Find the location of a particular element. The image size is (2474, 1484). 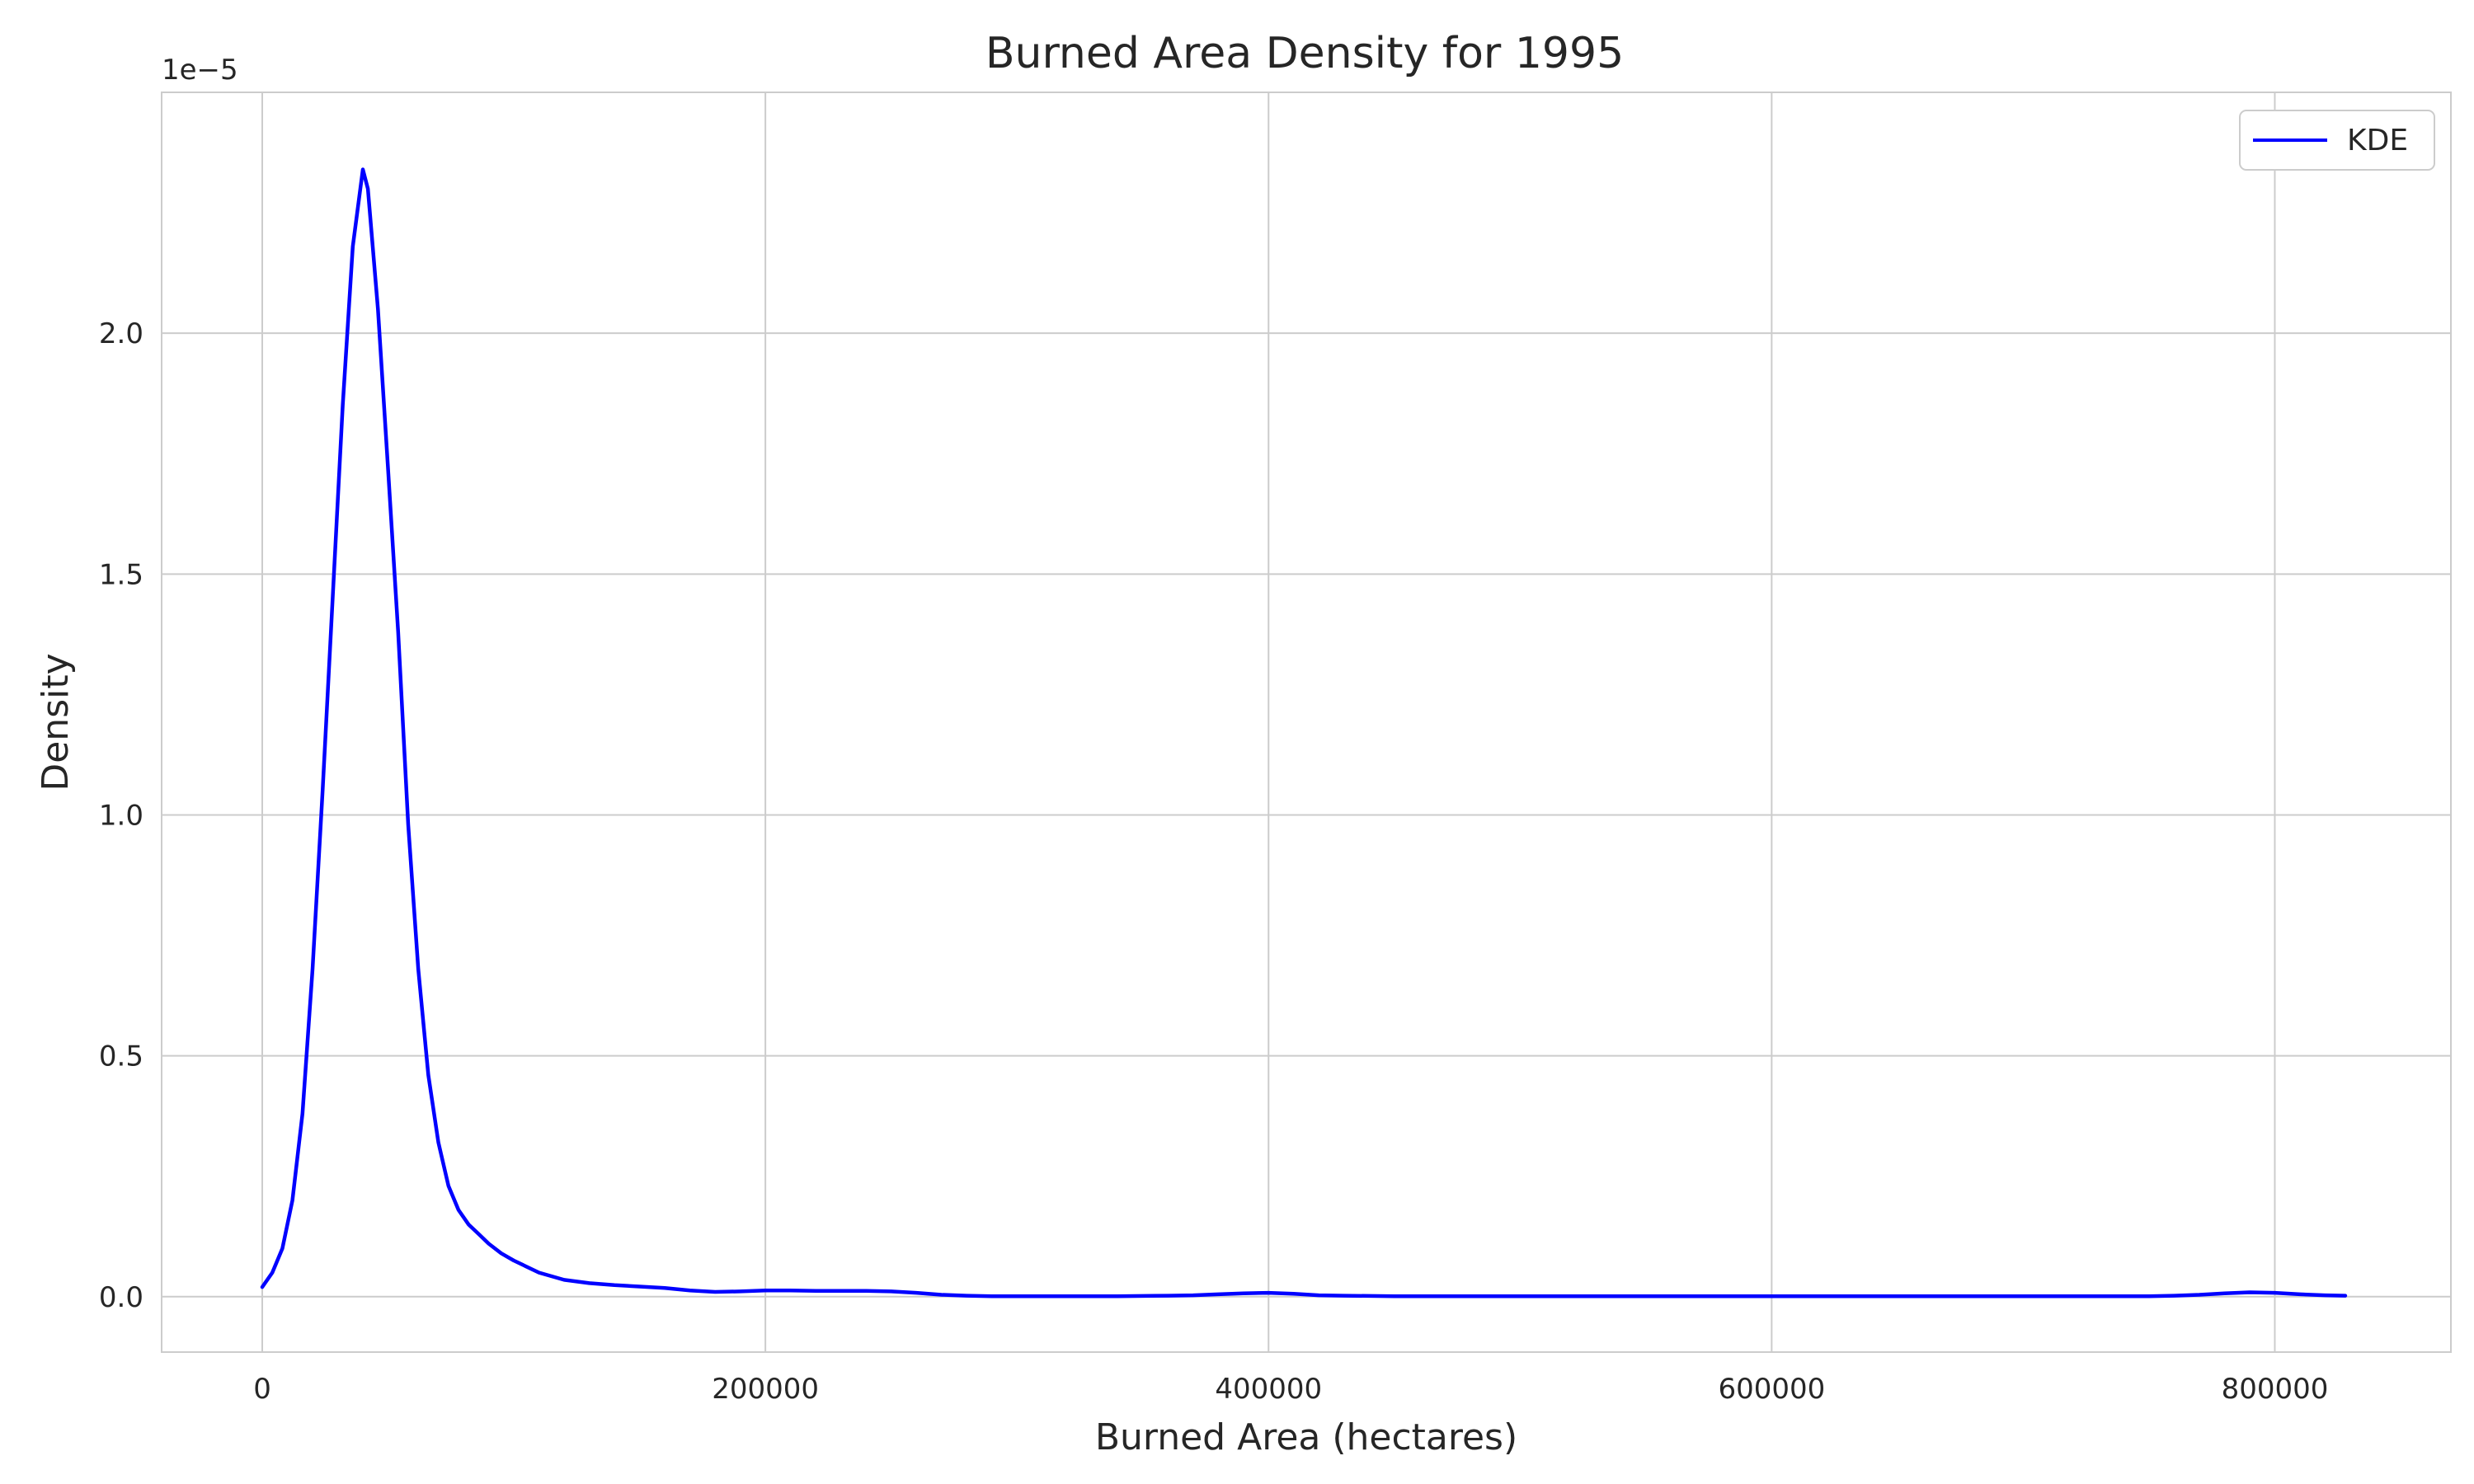

y-tick-label: 0.0 is located at coordinates (121, 1297).